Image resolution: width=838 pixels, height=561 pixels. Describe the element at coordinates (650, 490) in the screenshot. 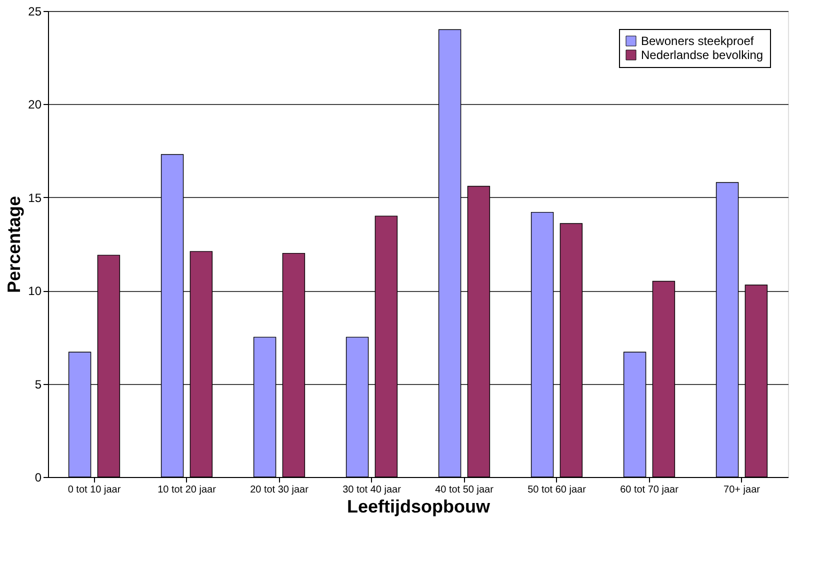

I see `x-tick-label: 60 tot 70 jaar` at that location.